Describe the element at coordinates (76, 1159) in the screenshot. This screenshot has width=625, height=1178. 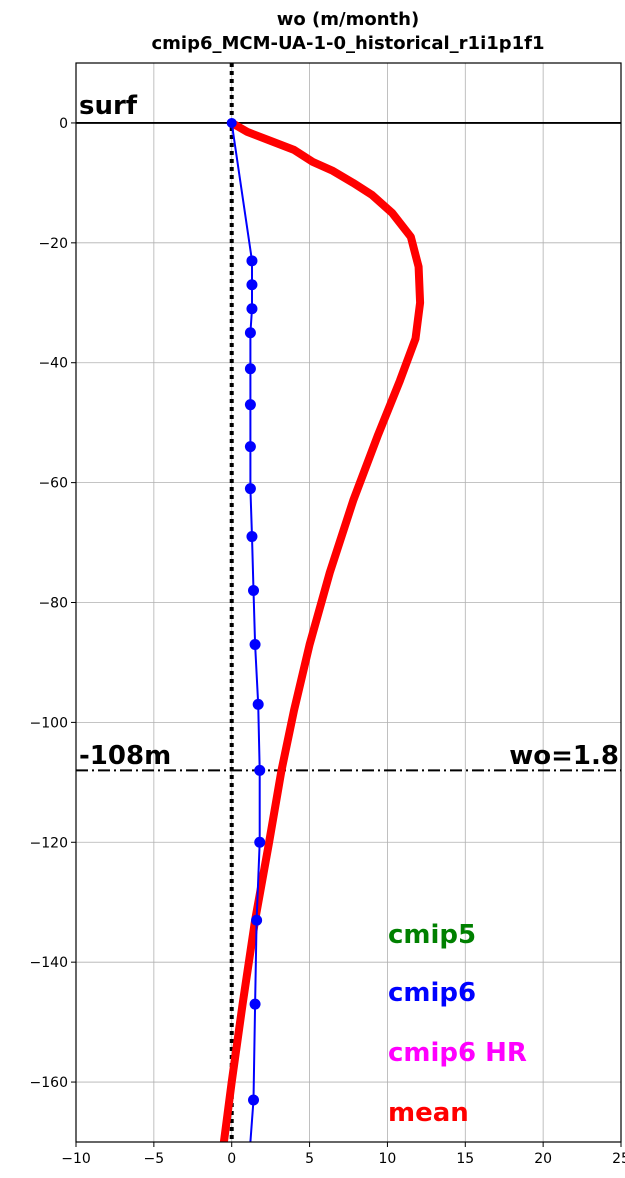
I see `x-tick-label: −10` at that location.